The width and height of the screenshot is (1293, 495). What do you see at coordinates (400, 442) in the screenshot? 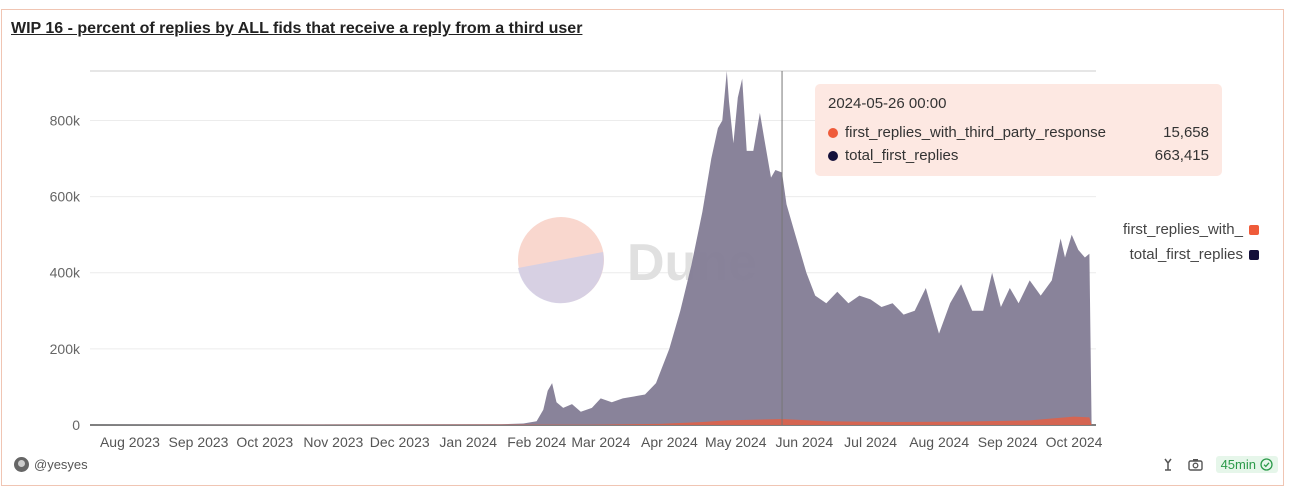
I see `x-tick-label: Dec 2023` at bounding box center [400, 442].